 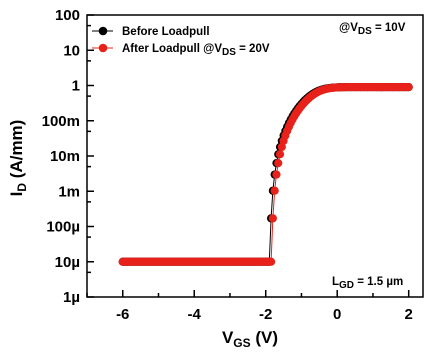 I want to click on y-tick-label: 1µ, so click(x=71, y=297).